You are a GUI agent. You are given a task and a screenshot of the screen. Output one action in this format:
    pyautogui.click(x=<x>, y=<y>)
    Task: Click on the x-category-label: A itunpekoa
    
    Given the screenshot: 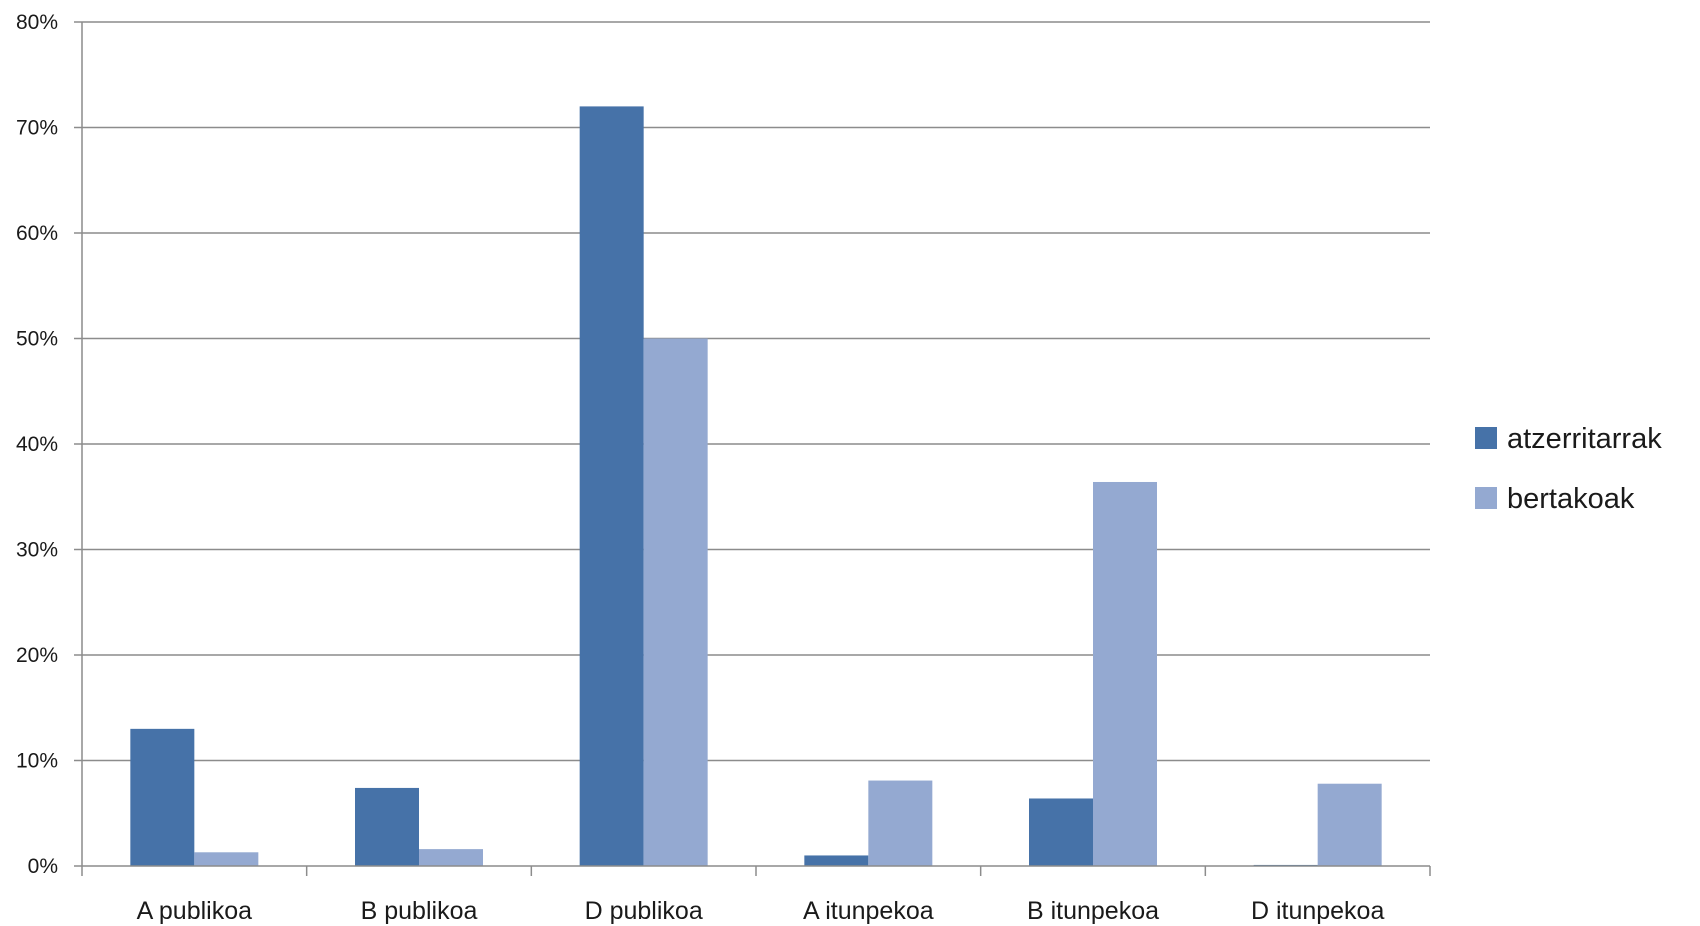 What is the action you would take?
    pyautogui.click(x=868, y=911)
    